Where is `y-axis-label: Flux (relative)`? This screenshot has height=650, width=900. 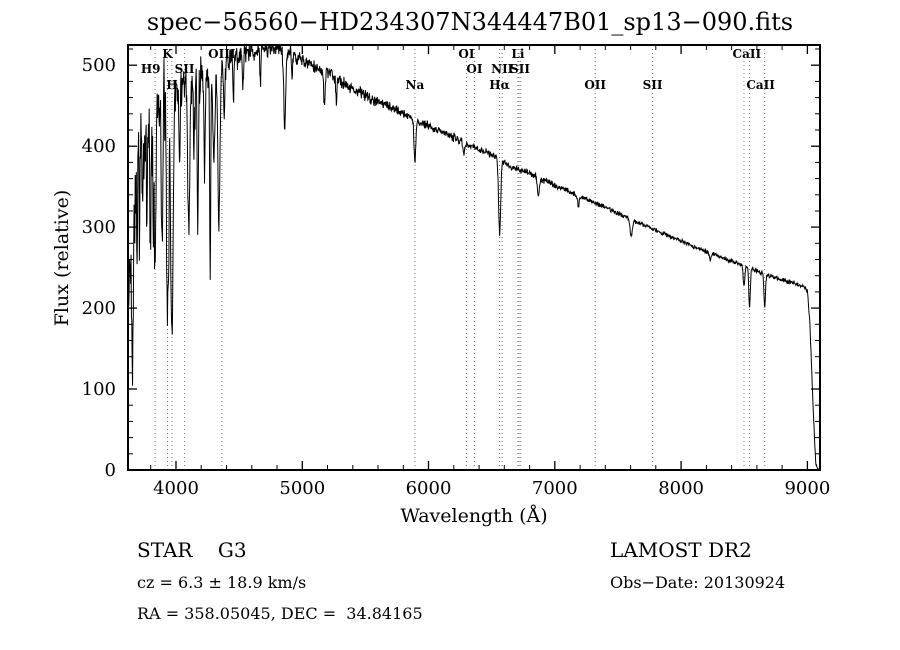
y-axis-label: Flux (relative) is located at coordinates (62, 258).